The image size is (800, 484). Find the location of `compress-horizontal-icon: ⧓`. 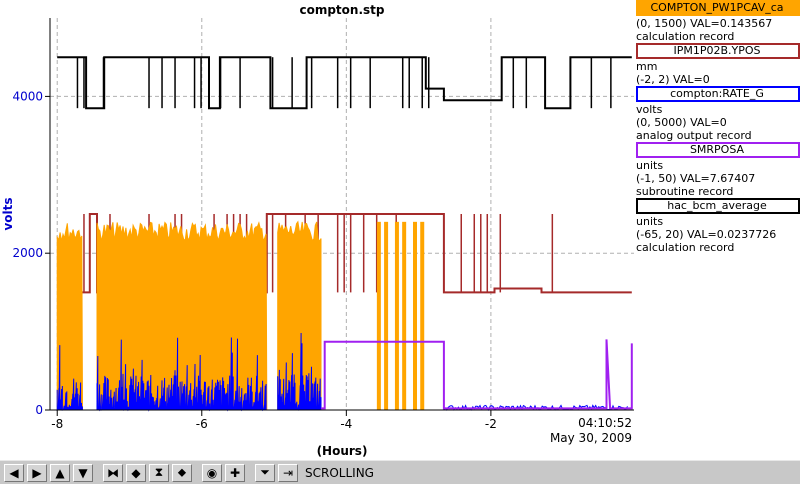

compress-horizontal-icon: ⧓ is located at coordinates (113, 472).